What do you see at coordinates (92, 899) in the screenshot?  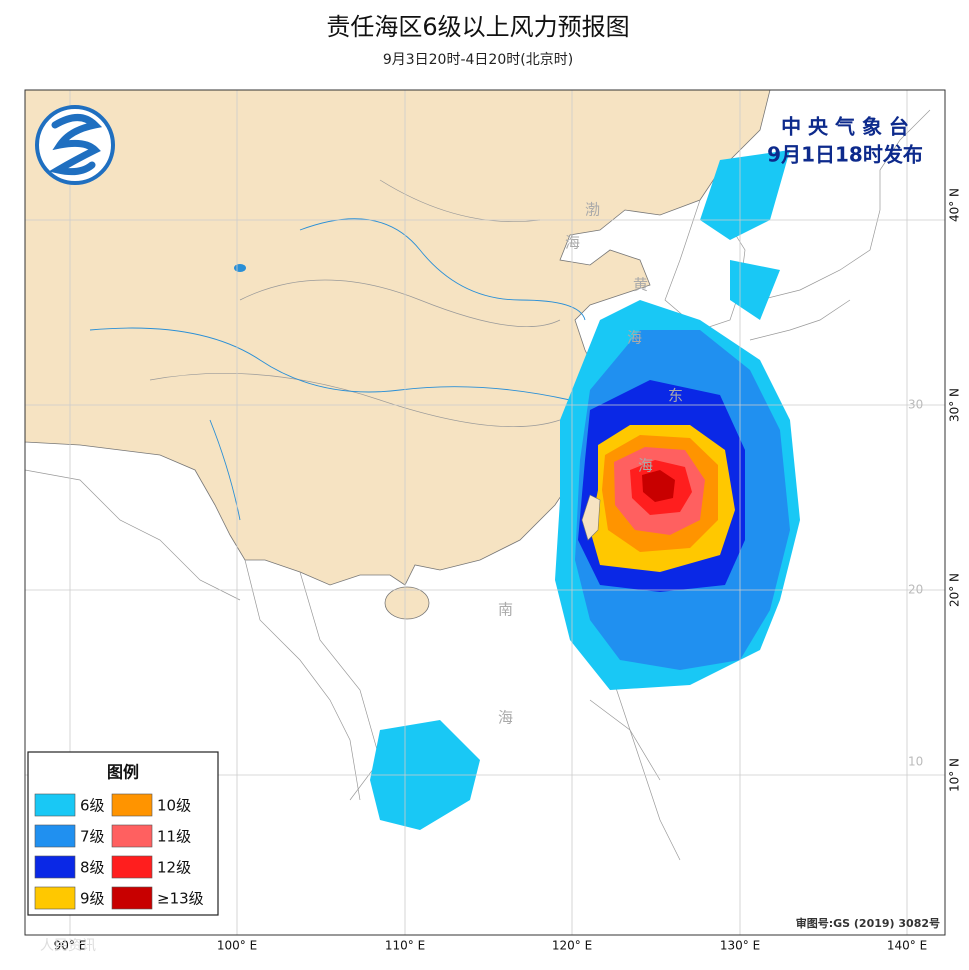 I see `legend-label: 9级` at bounding box center [92, 899].